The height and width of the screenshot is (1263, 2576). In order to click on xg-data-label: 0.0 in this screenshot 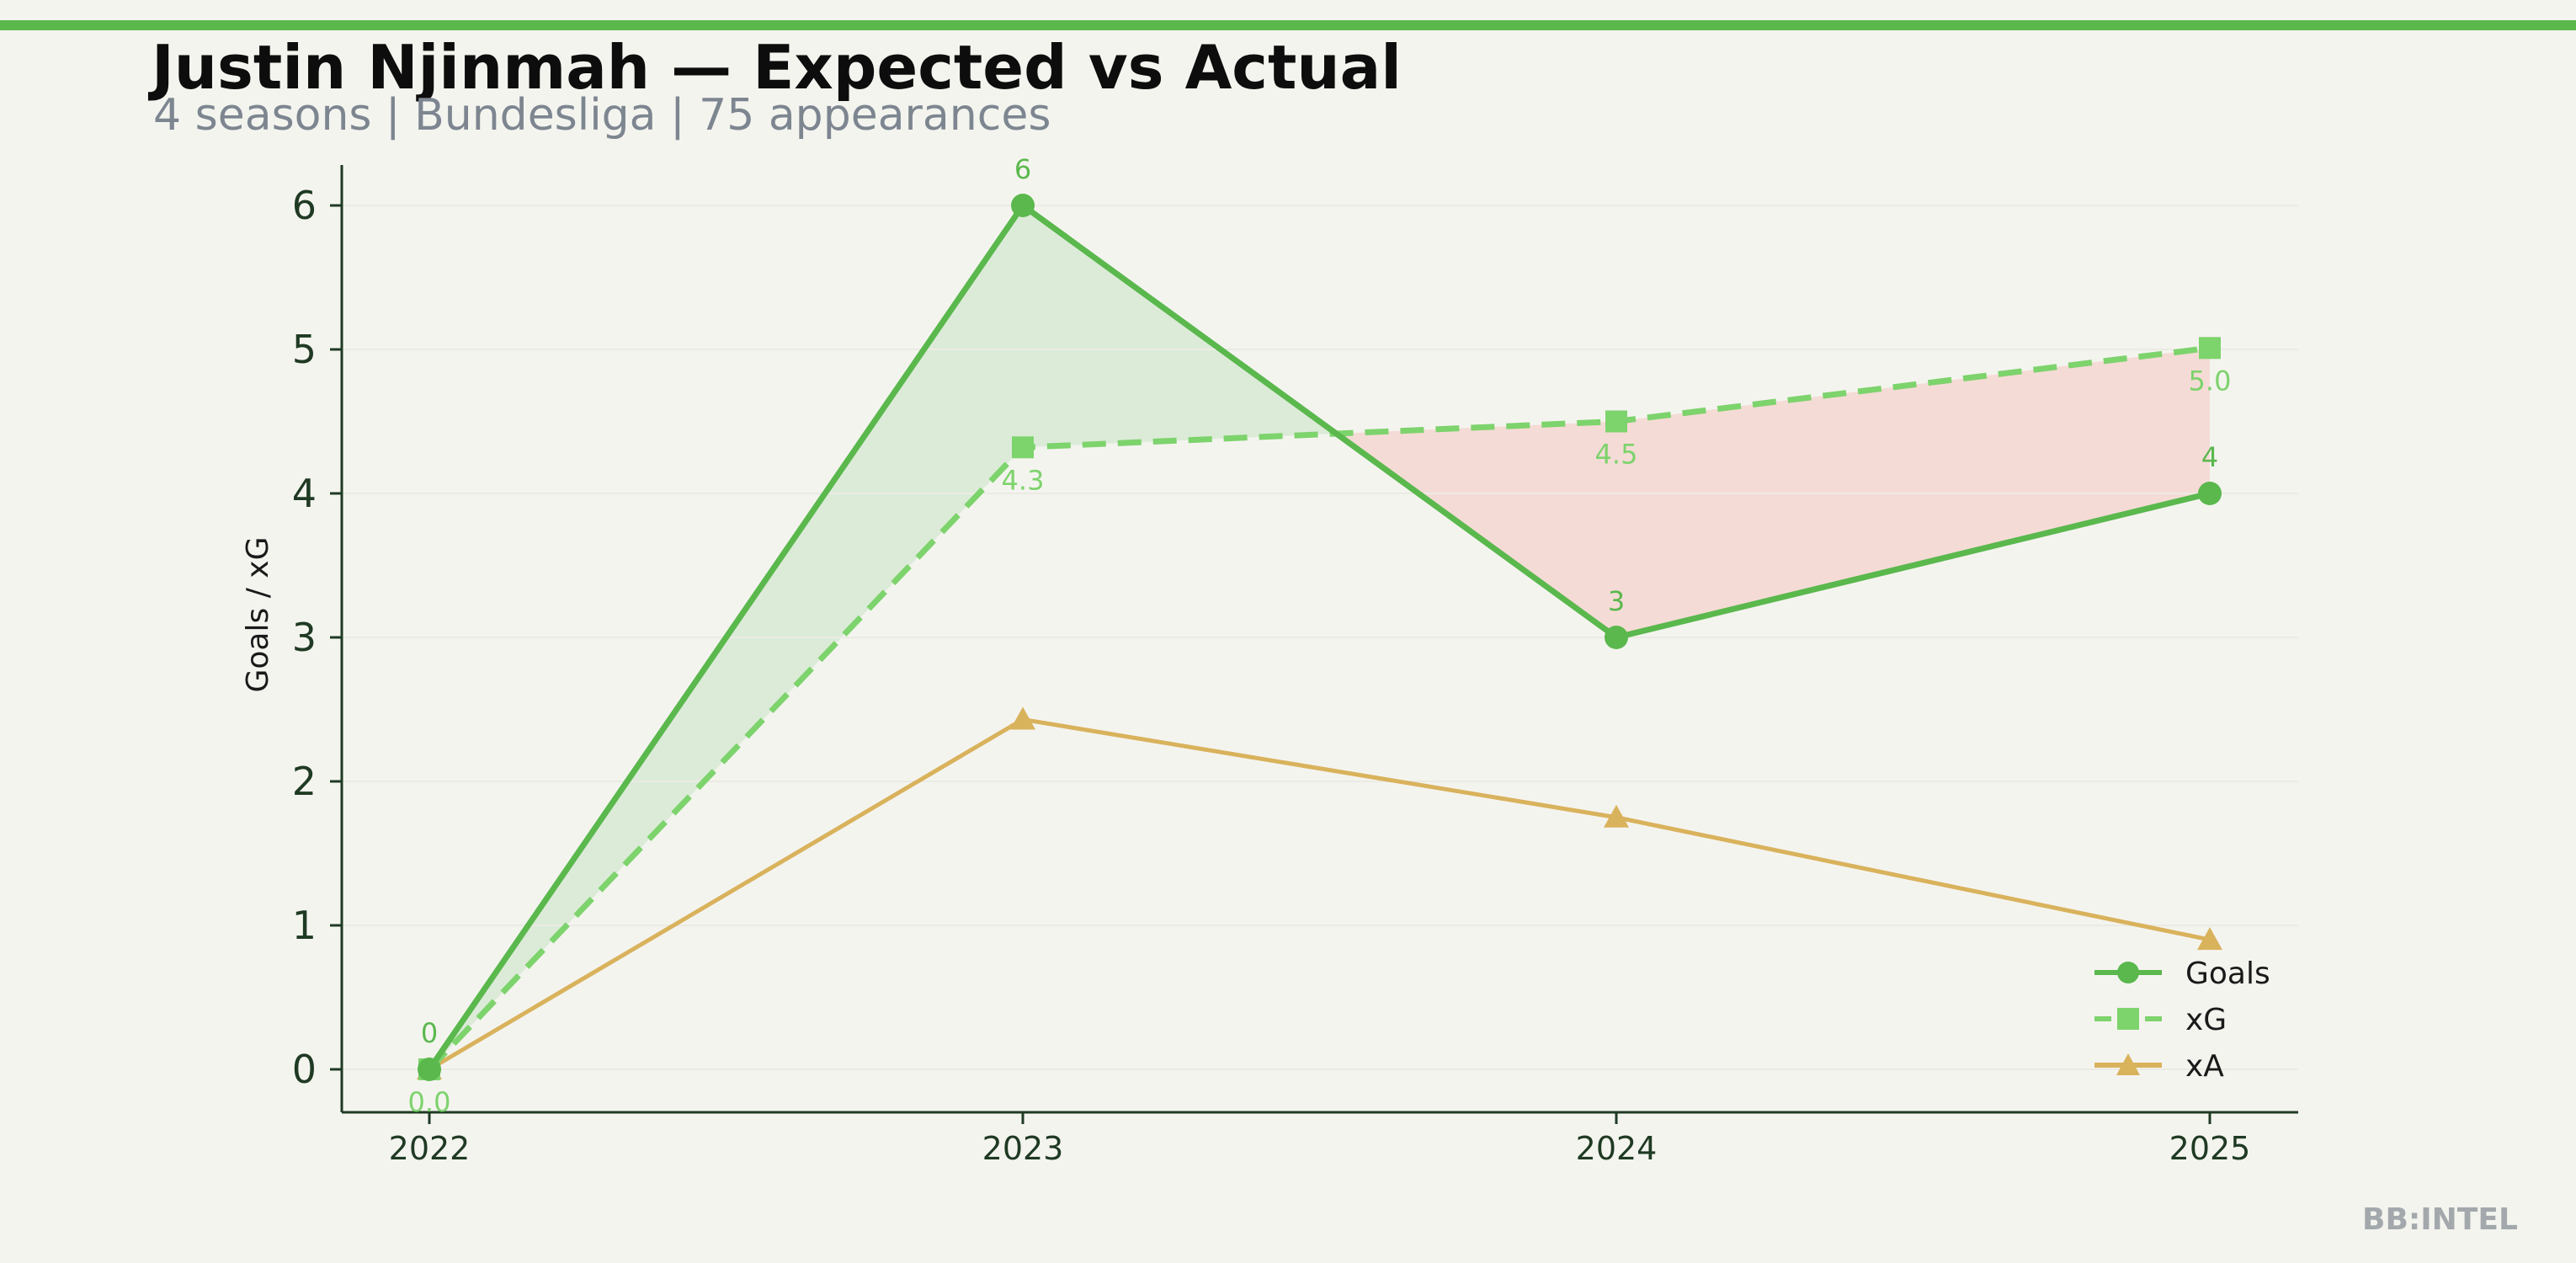, I will do `click(430, 1102)`.